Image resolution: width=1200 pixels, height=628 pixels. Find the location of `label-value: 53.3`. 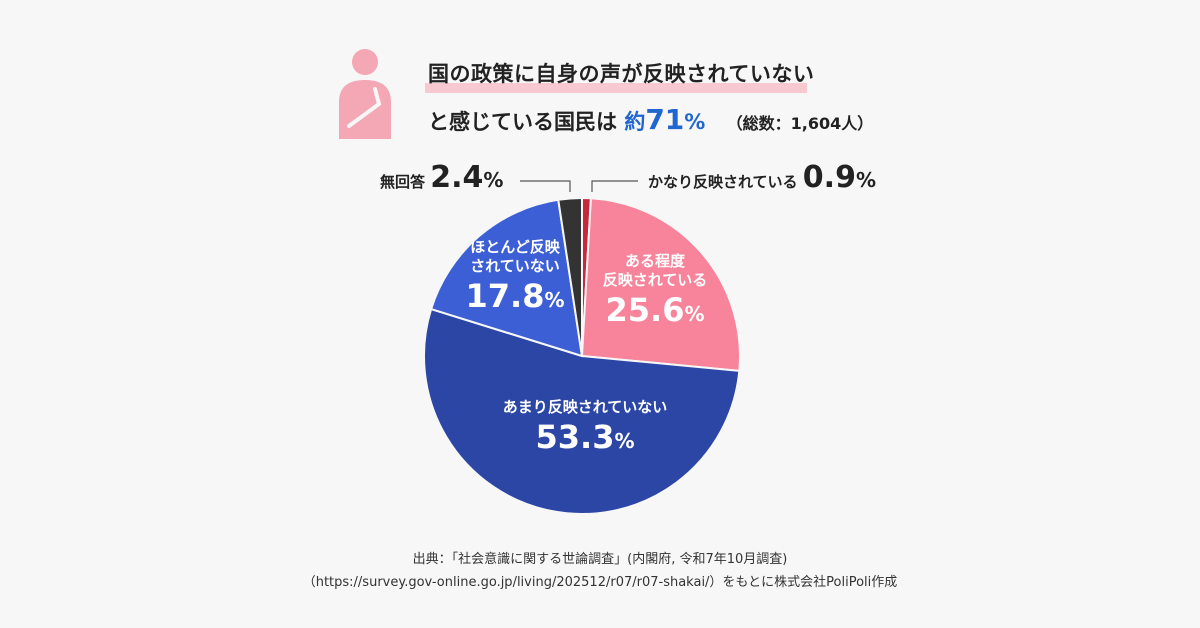

label-value: 53.3 is located at coordinates (575, 436).